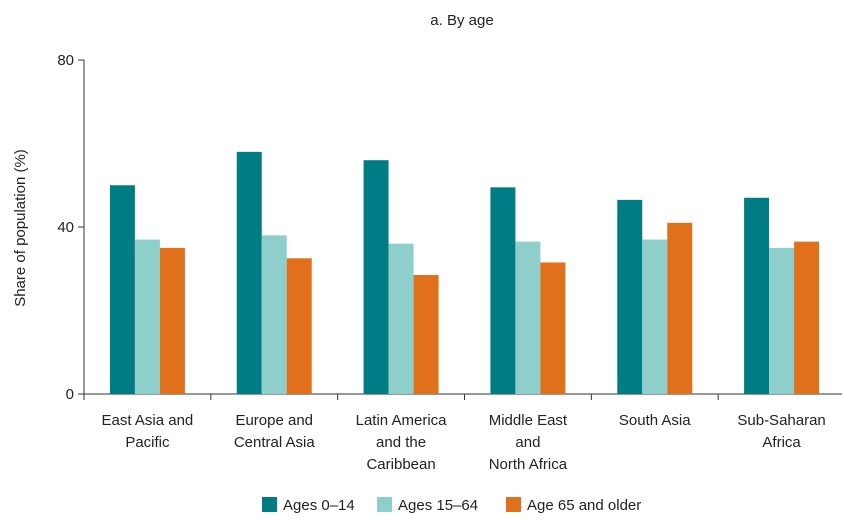  What do you see at coordinates (401, 397) in the screenshot?
I see `x-axis-ticks` at bounding box center [401, 397].